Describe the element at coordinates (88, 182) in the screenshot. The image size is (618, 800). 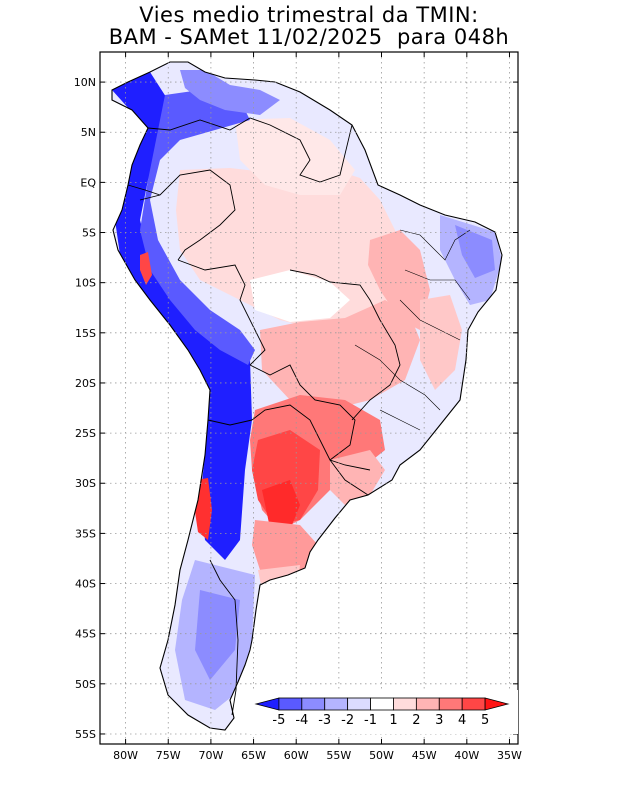
I see `lat-tick-label: EQ` at that location.